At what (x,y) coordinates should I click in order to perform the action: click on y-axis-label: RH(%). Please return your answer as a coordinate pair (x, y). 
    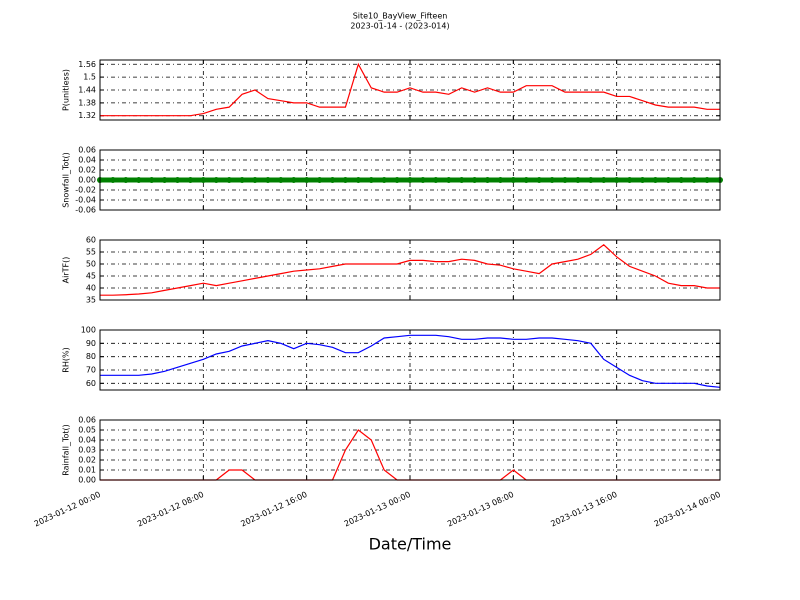
    Looking at the image, I should click on (66, 359).